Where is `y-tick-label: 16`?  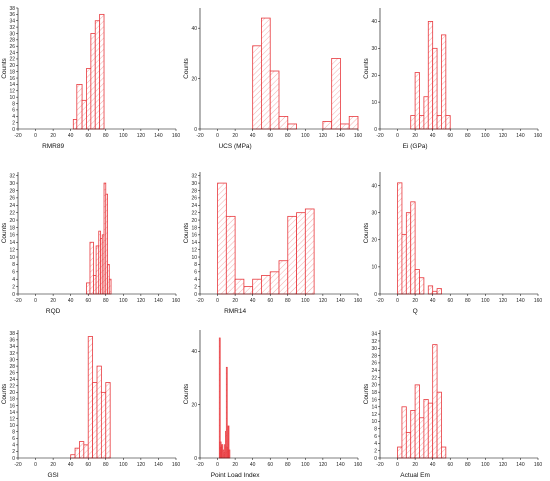
y-tick-label: 16 is located at coordinates (12, 236).